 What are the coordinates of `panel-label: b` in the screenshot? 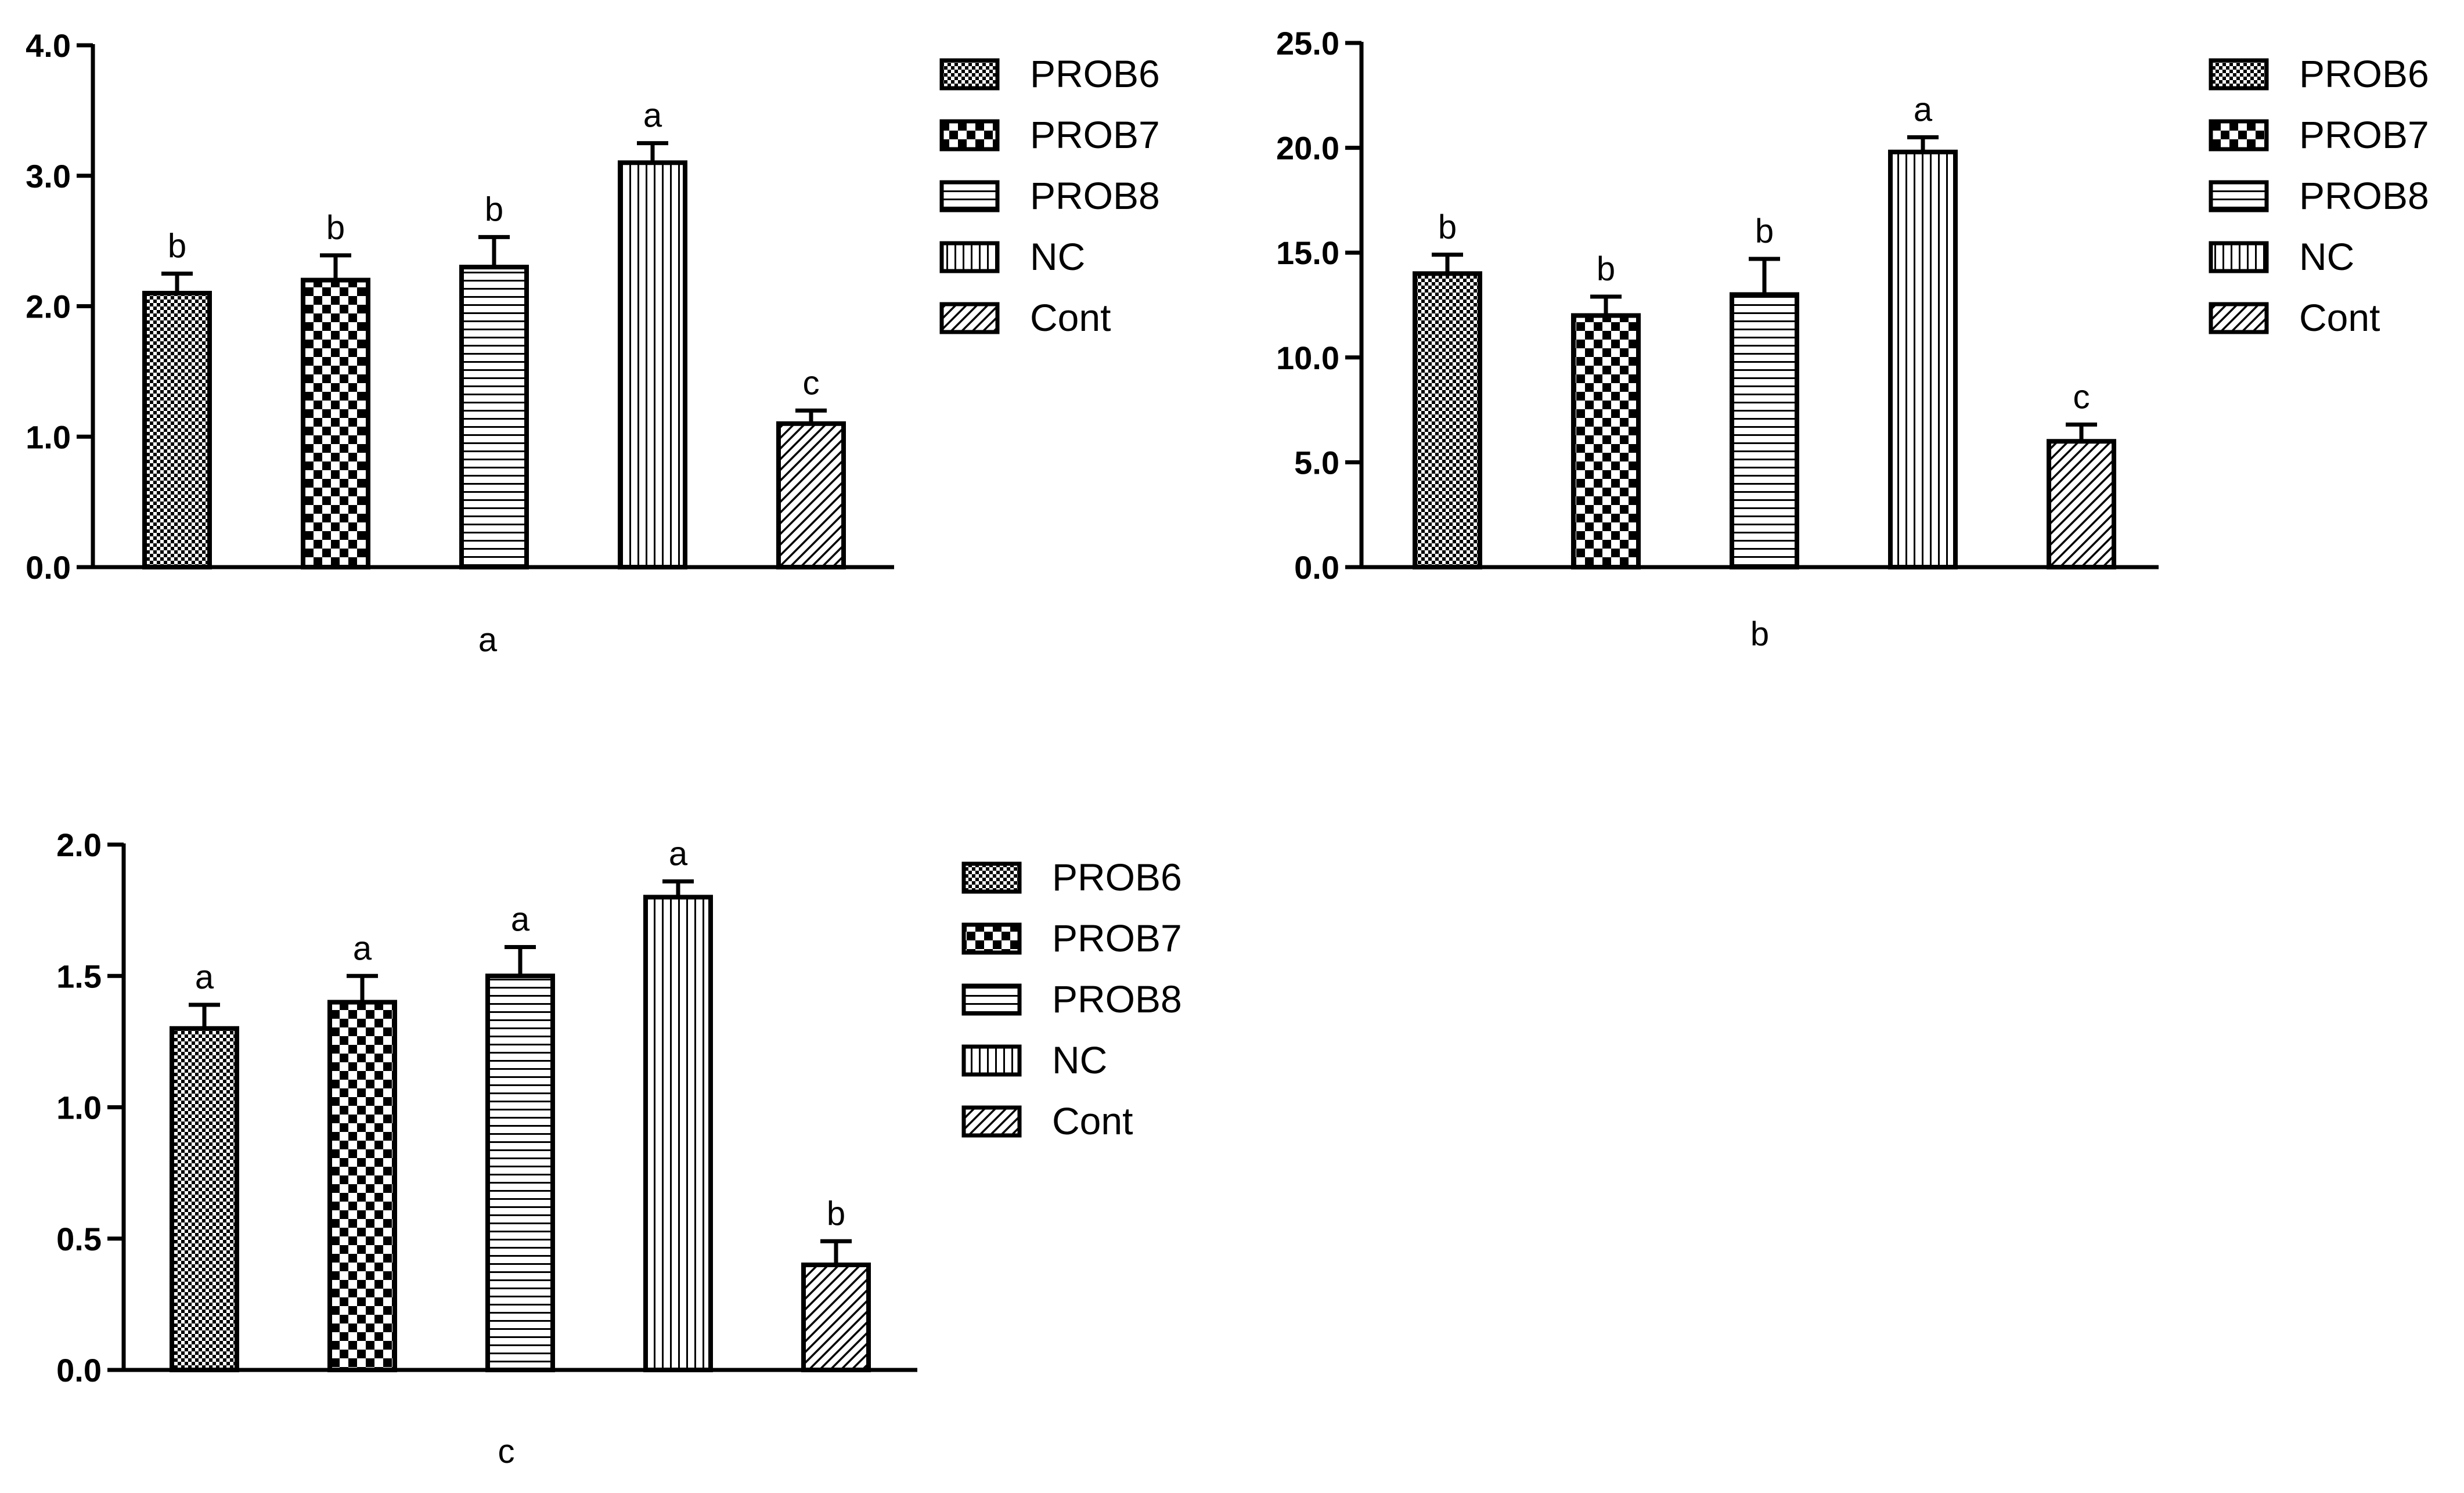 It's located at (1759, 634).